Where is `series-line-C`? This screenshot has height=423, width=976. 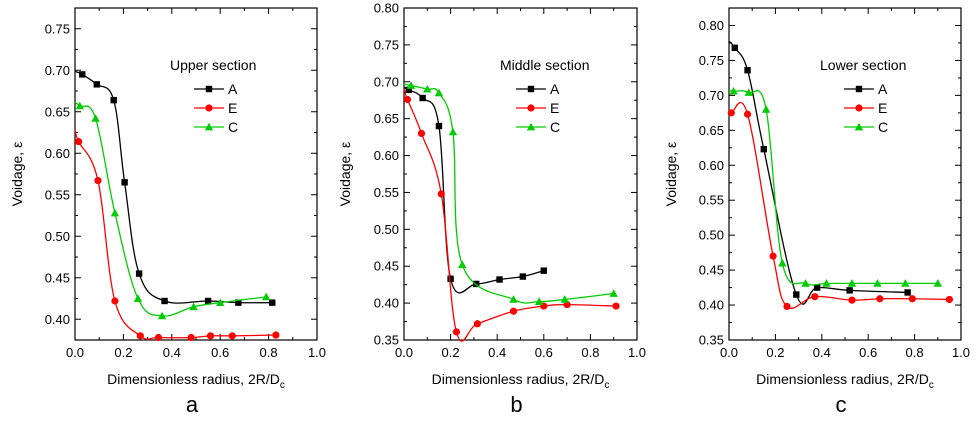
series-line-C is located at coordinates (508, 193).